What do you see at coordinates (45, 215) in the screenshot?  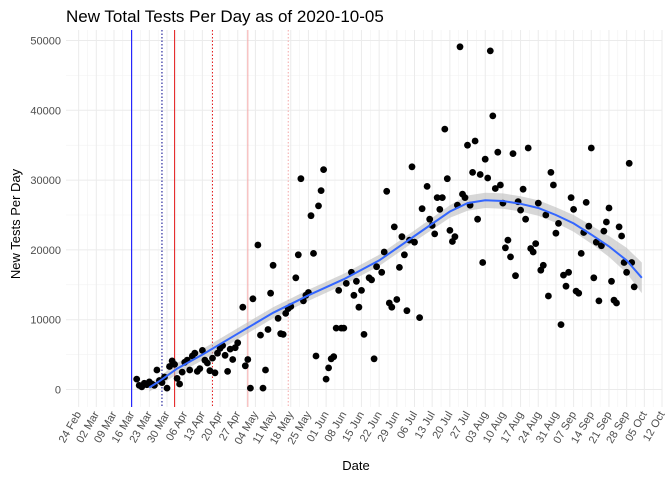 I see `y-axis-ticks: 0 10000 20000 30000 40000 50000` at bounding box center [45, 215].